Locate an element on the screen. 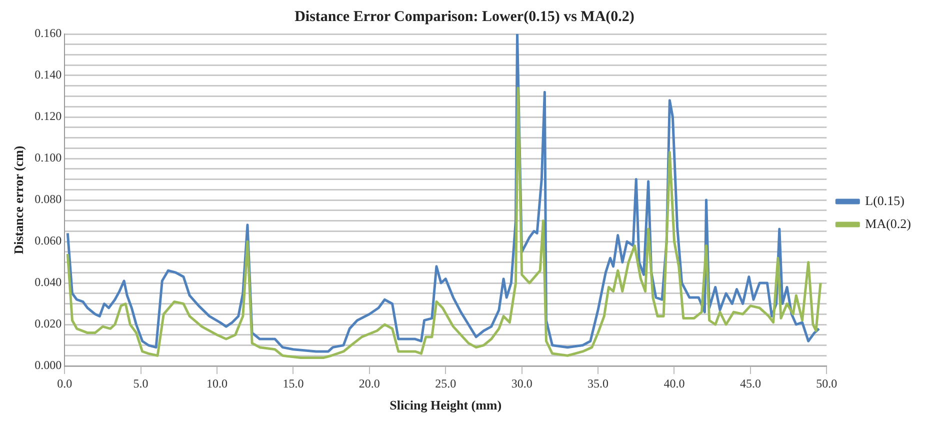 The image size is (939, 426). x-tick-label: 45.0 is located at coordinates (750, 383).